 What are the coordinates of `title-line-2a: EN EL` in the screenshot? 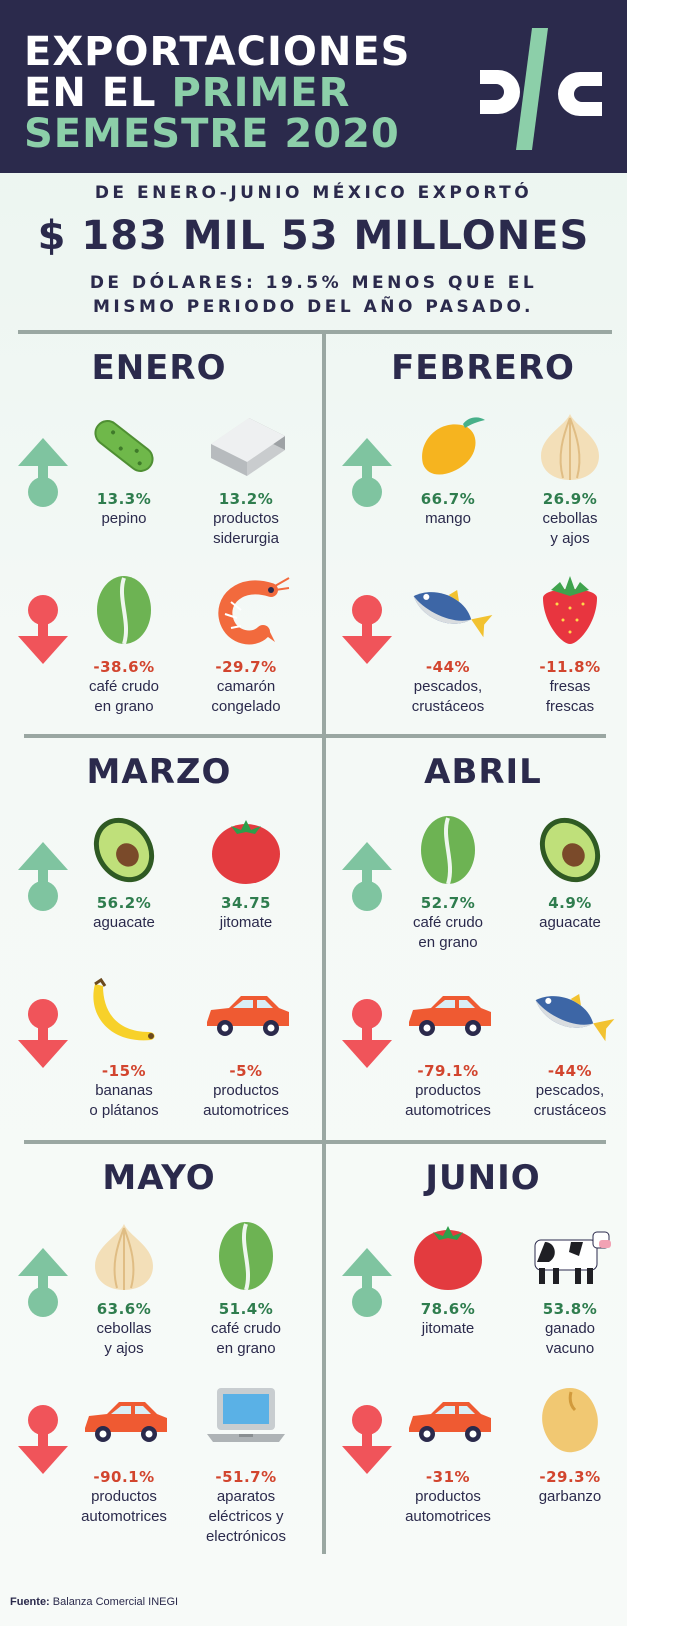 It's located at (90, 93).